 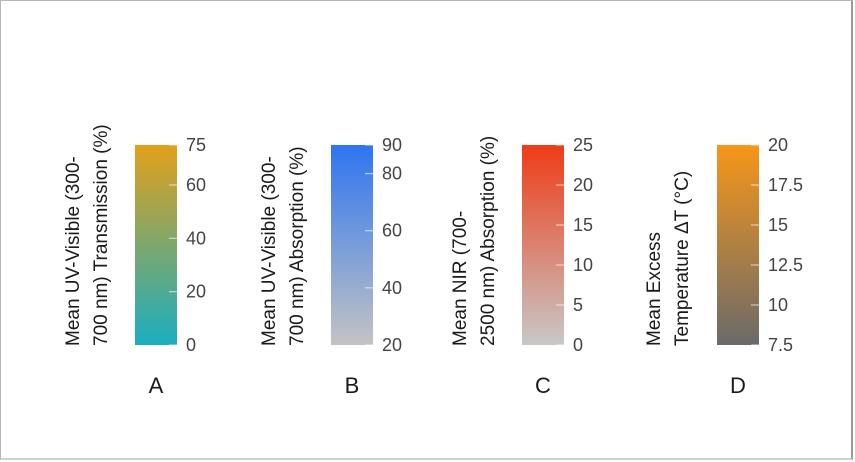 I want to click on panel-letter: C, so click(x=543, y=385).